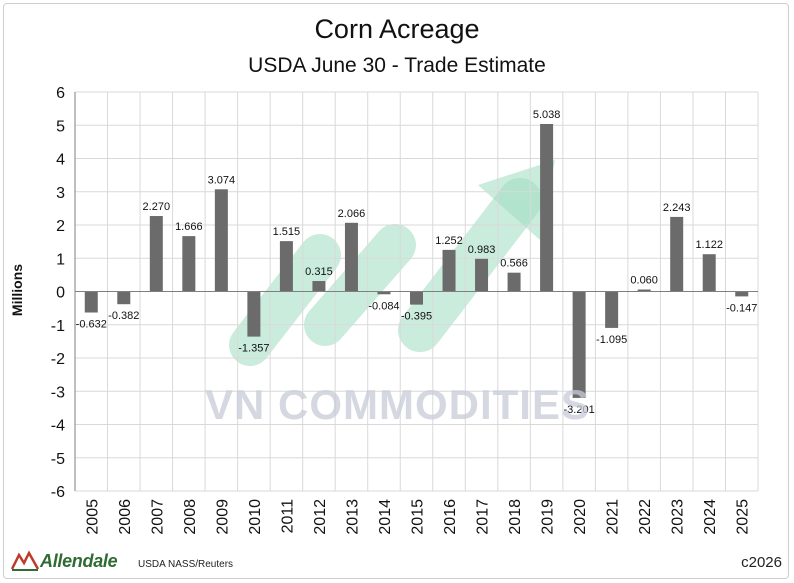 This screenshot has height=583, width=794. What do you see at coordinates (222, 517) in the screenshot?
I see `x-tick-label: 2009` at bounding box center [222, 517].